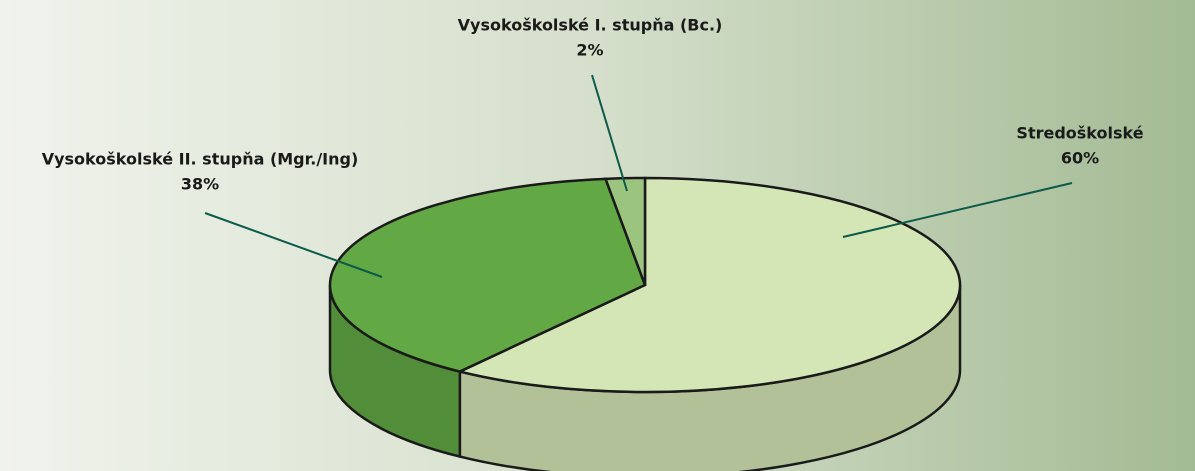 Image resolution: width=1195 pixels, height=471 pixels. Describe the element at coordinates (200, 184) in the screenshot. I see `value-label: 38%` at that location.